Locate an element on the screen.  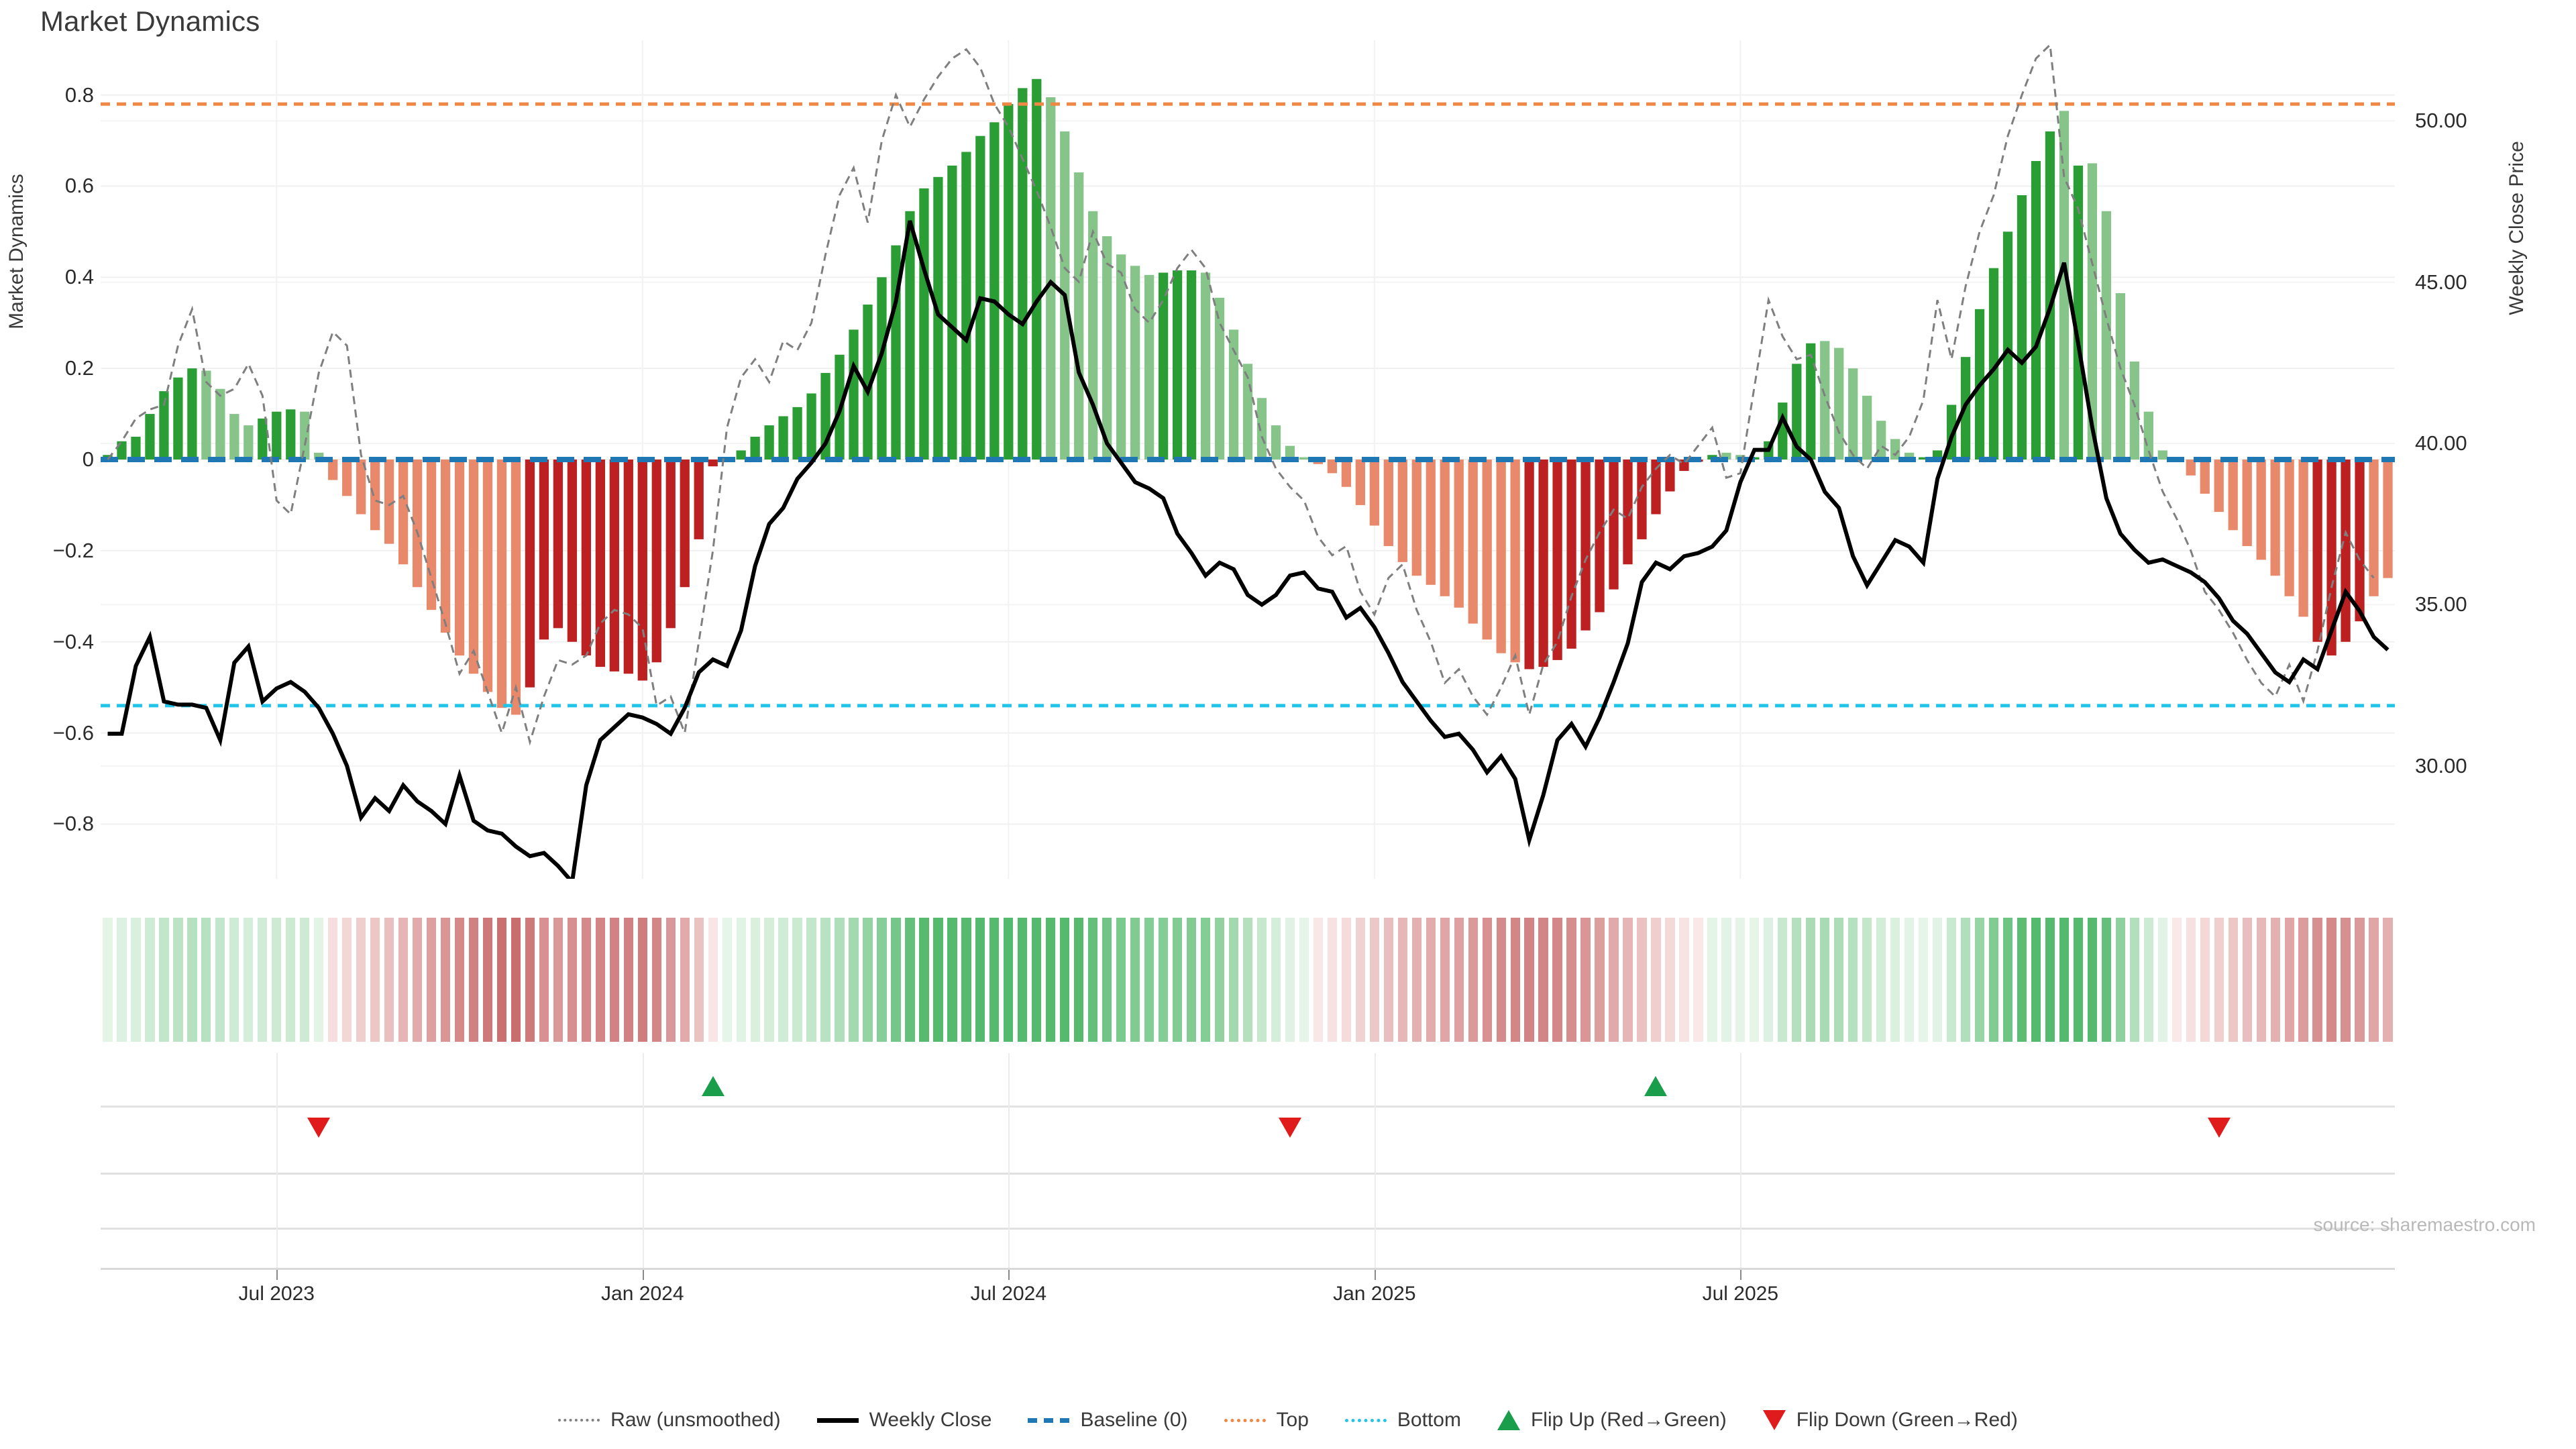
legend-item: Baseline (0) is located at coordinates (1108, 1420).